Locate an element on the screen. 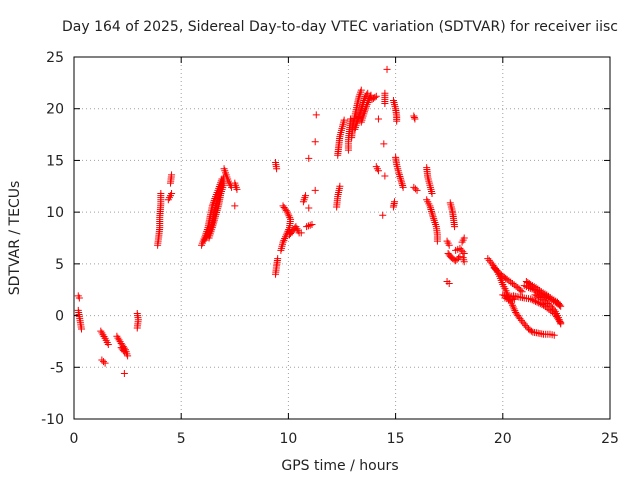 This screenshot has width=640, height=480. y-tick-label: 10 is located at coordinates (55, 213).